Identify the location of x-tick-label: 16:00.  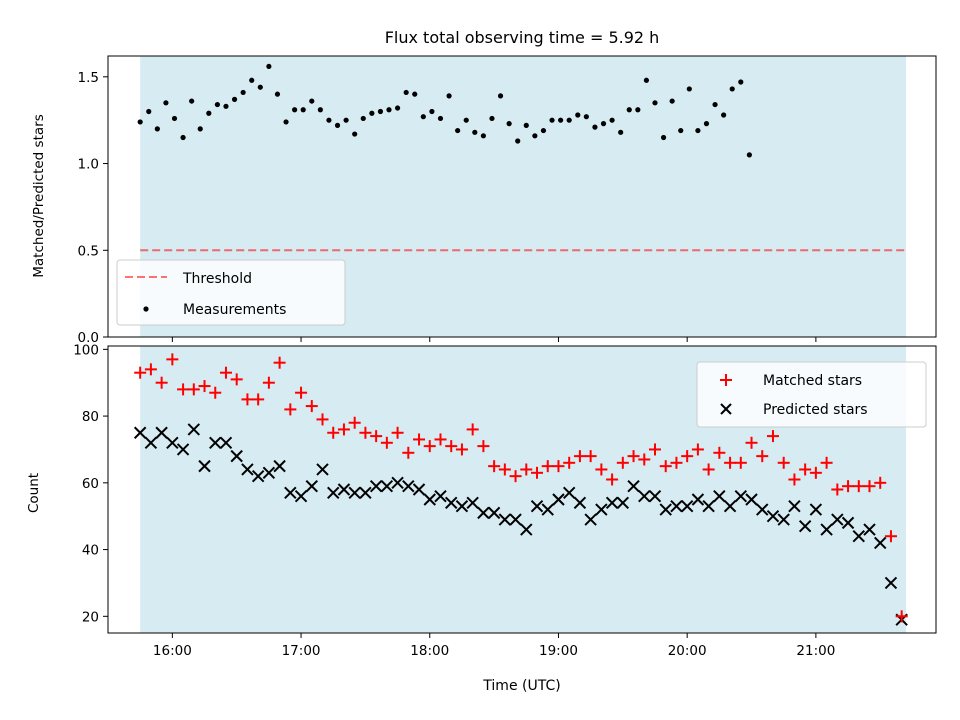
(172, 651).